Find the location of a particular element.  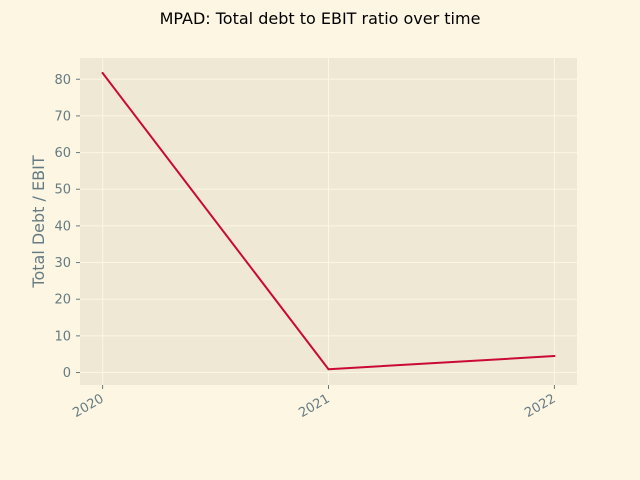

y-tick-label: 30 is located at coordinates (62, 263).